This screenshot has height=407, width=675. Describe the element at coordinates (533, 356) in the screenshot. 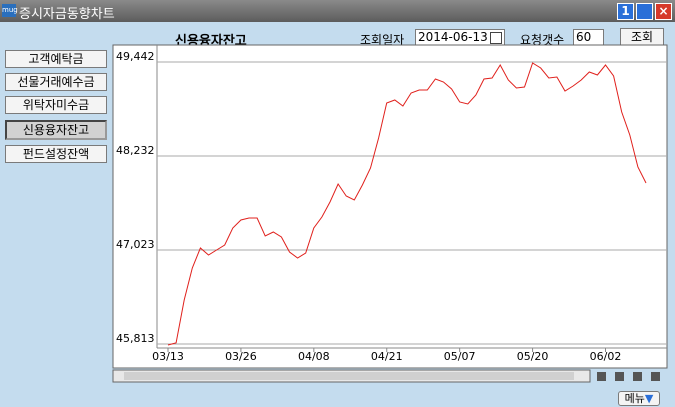

I see `x-tick-label: 05/20` at that location.